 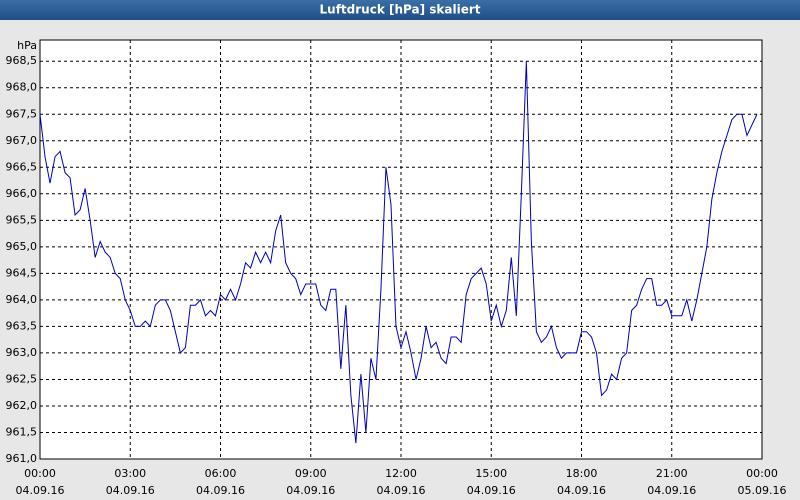 What do you see at coordinates (22, 299) in the screenshot?
I see `y-tick-label: 964,0` at bounding box center [22, 299].